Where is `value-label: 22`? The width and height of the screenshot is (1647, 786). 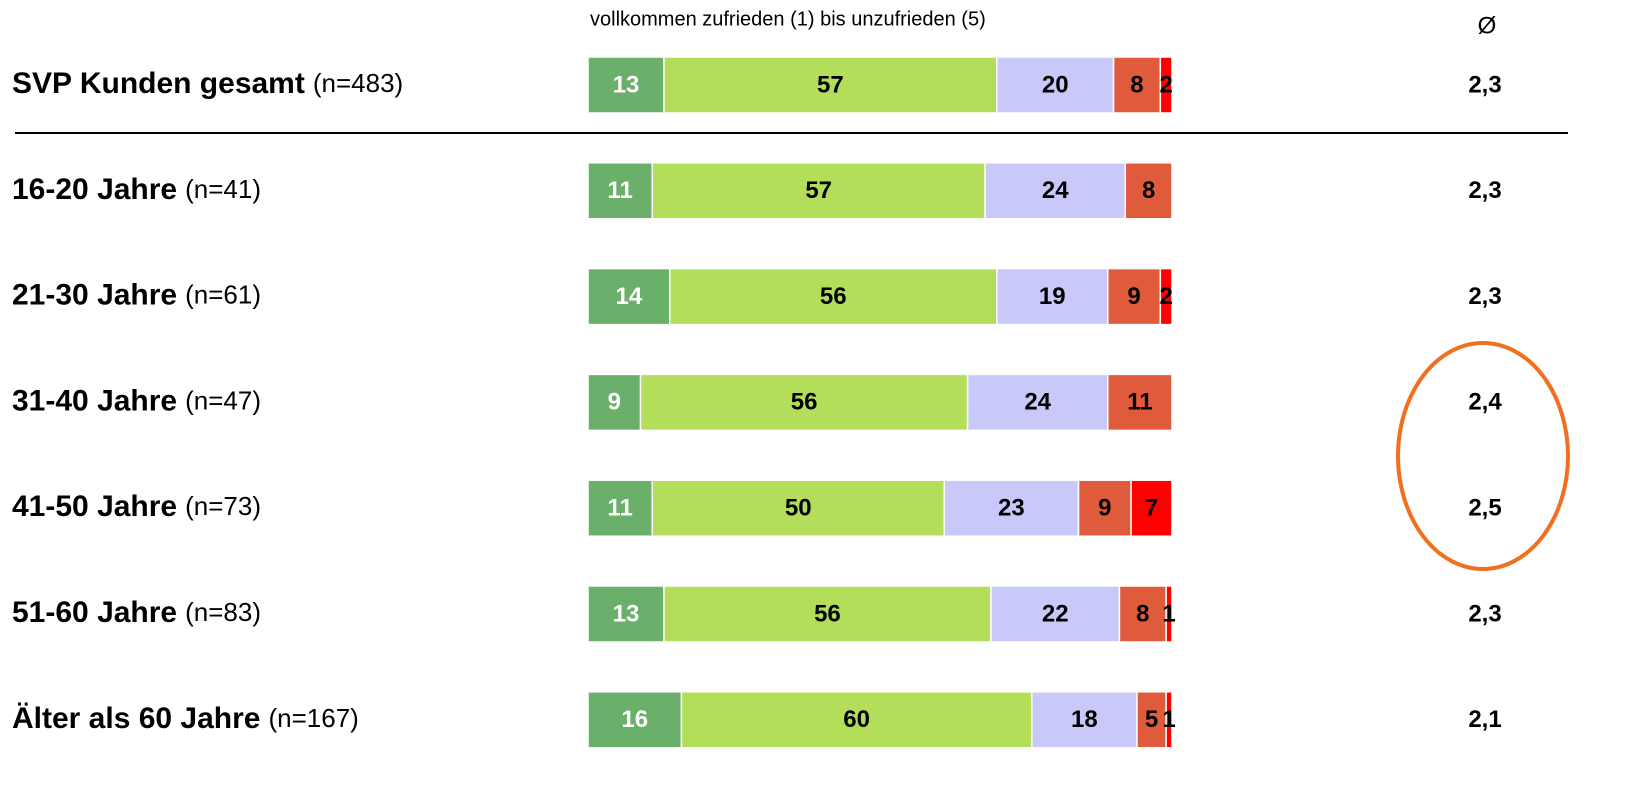 value-label: 22 is located at coordinates (1055, 613).